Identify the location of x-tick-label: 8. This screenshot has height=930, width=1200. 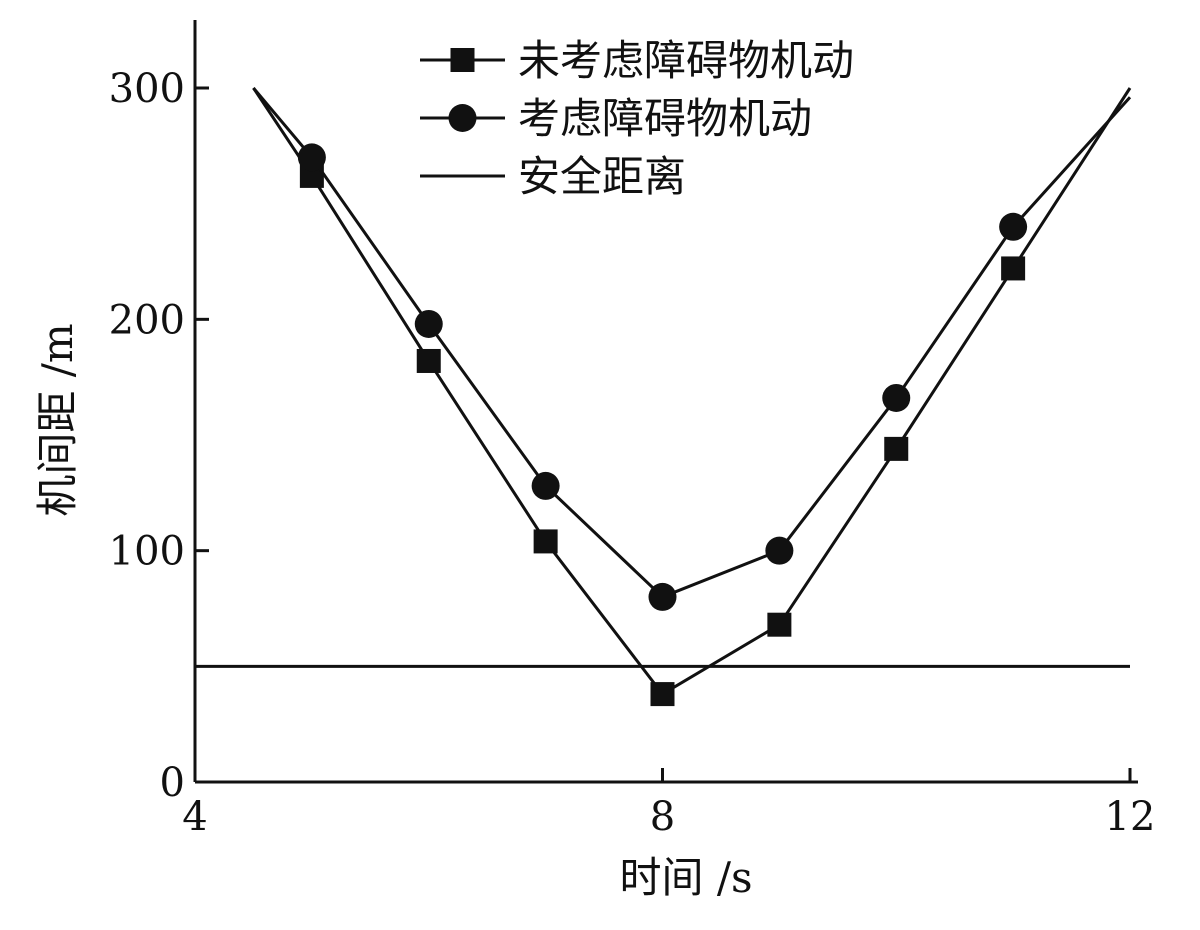
(662, 817).